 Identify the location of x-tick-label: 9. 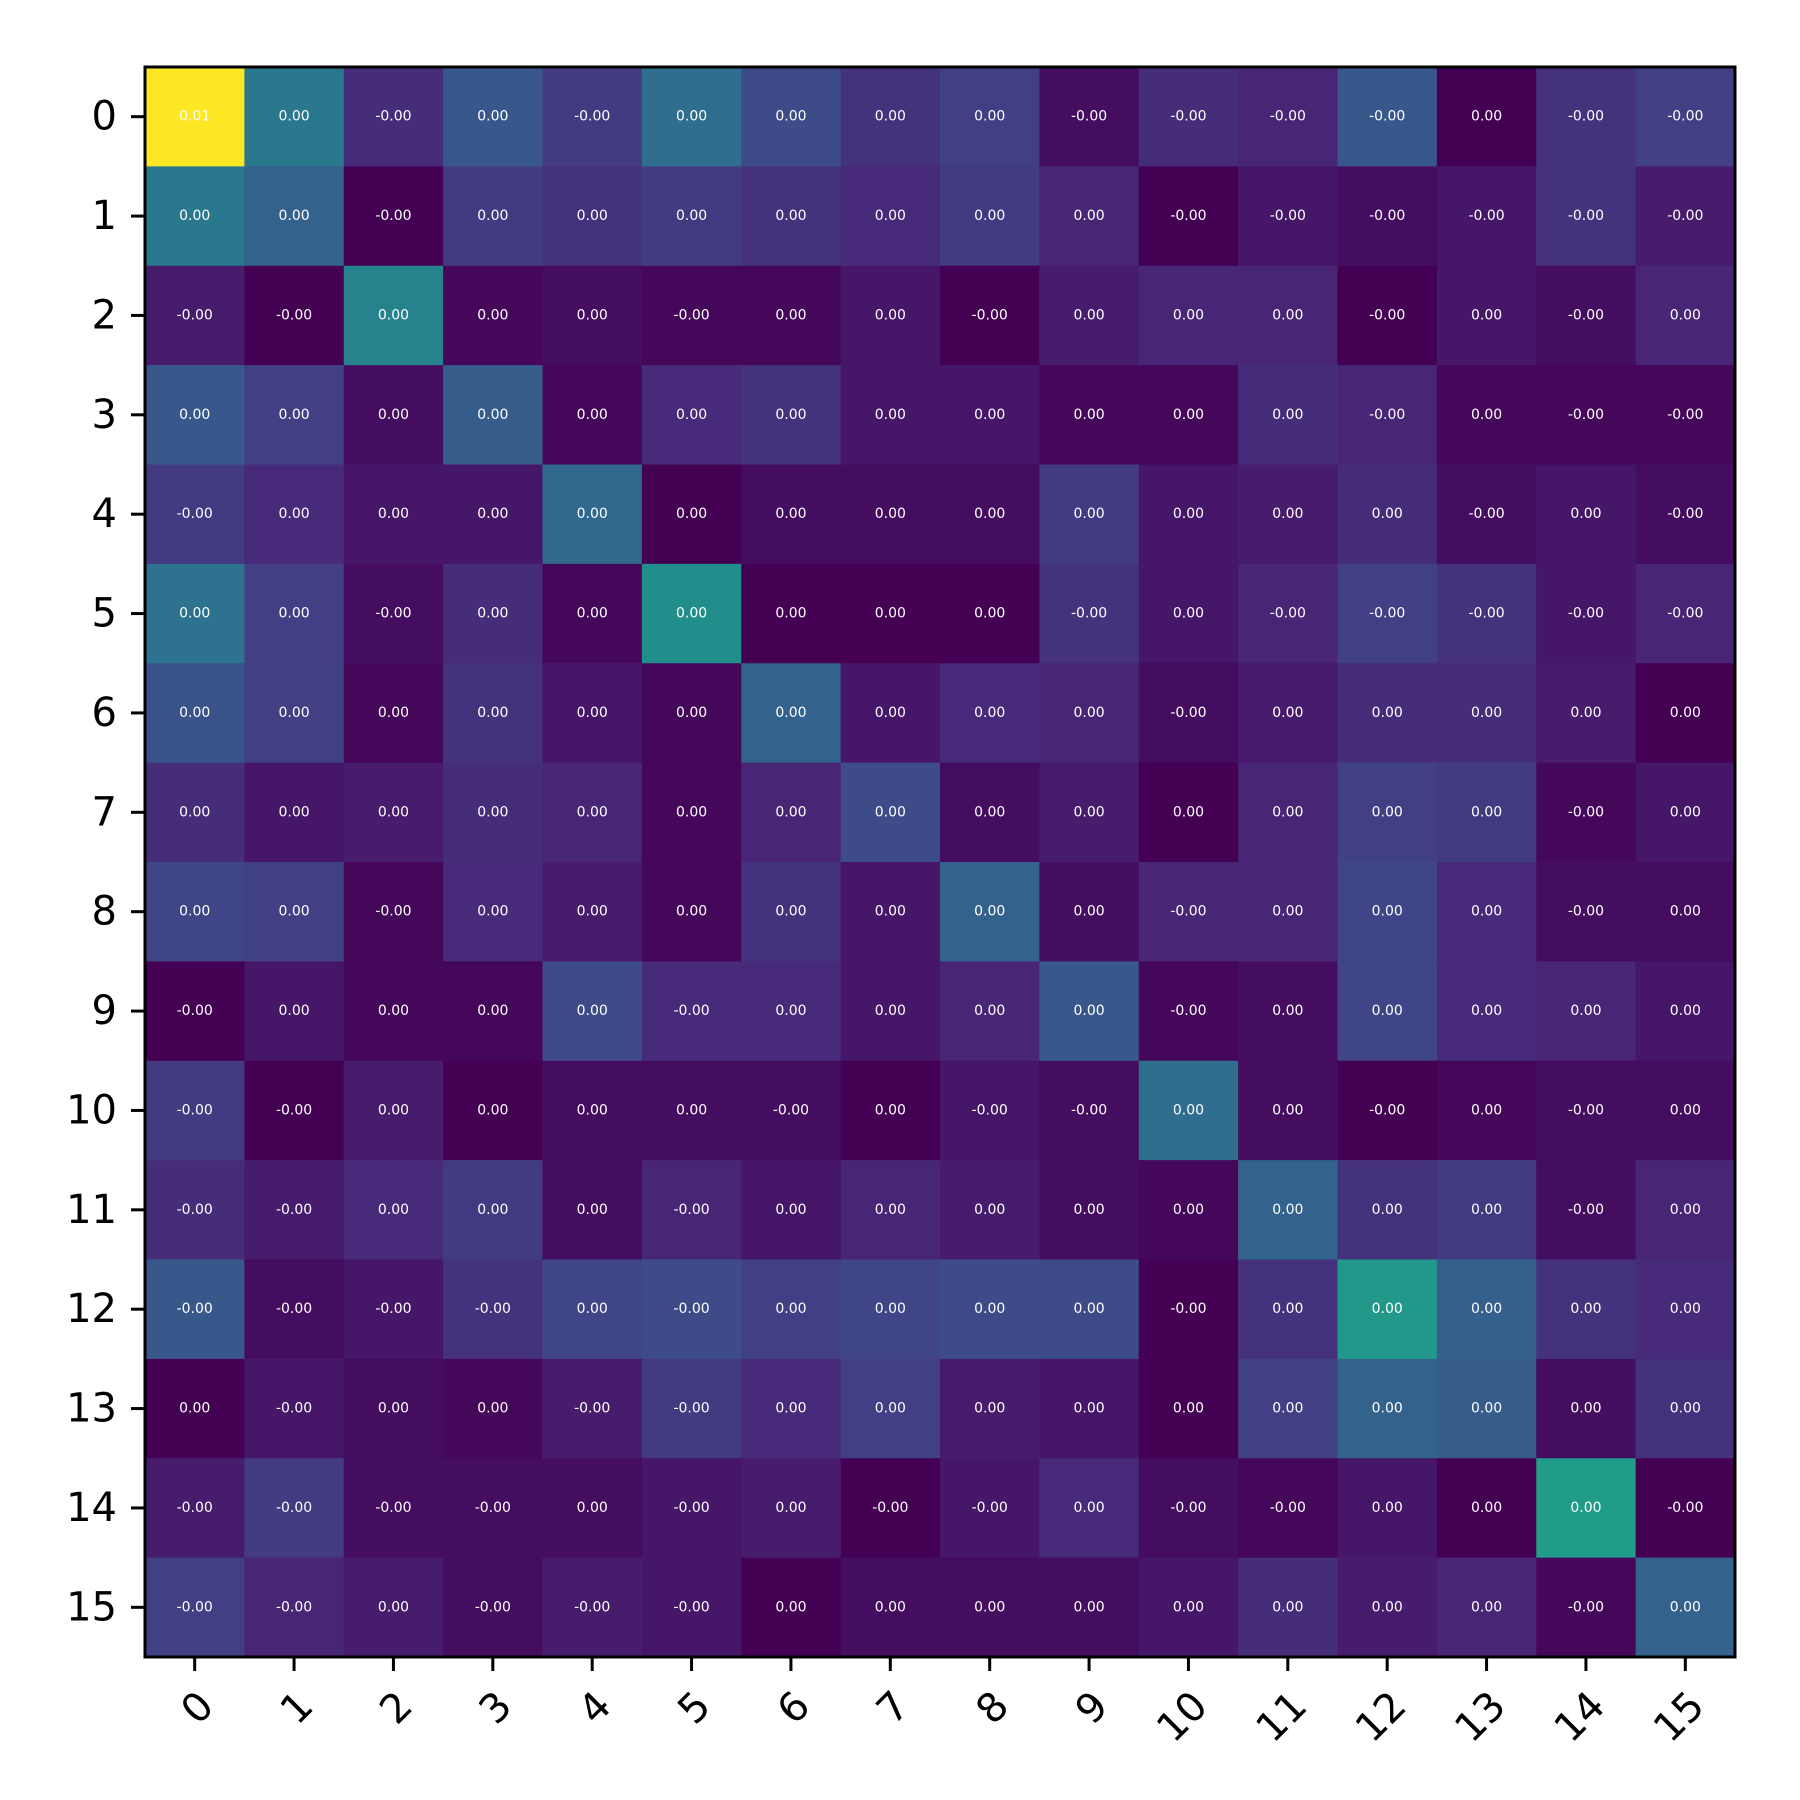
(1092, 1708).